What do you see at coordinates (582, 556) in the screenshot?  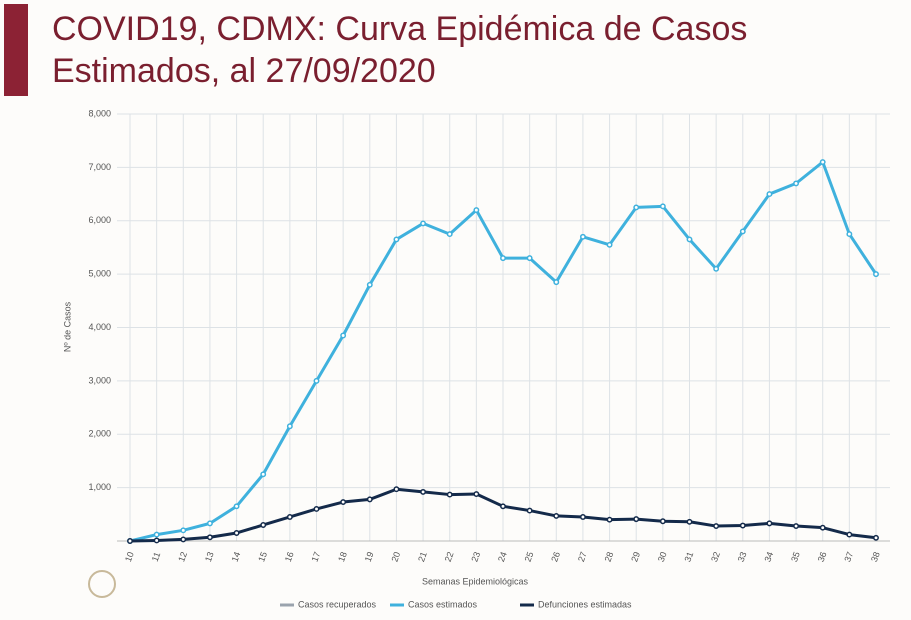 I see `x-tick-label: 27` at bounding box center [582, 556].